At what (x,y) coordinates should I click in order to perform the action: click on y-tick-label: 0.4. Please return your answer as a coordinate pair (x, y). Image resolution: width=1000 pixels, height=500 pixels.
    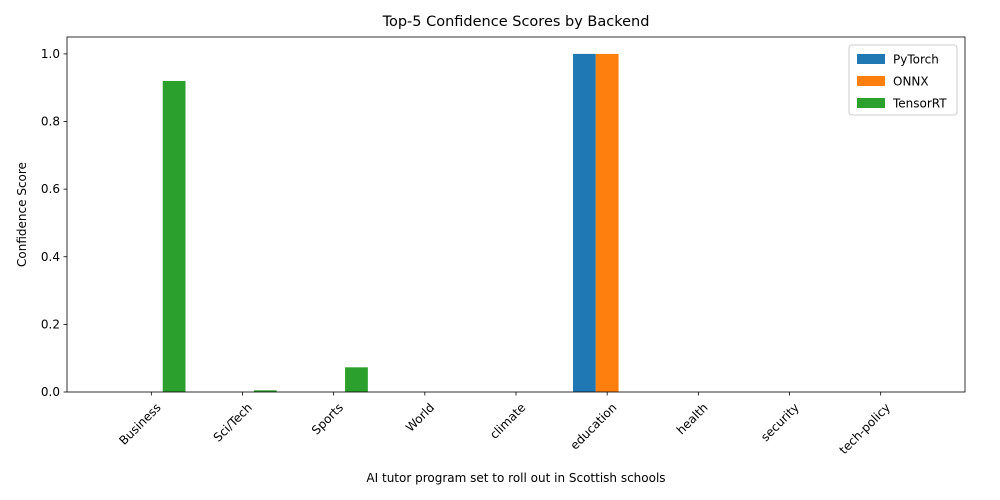
    Looking at the image, I should click on (50, 257).